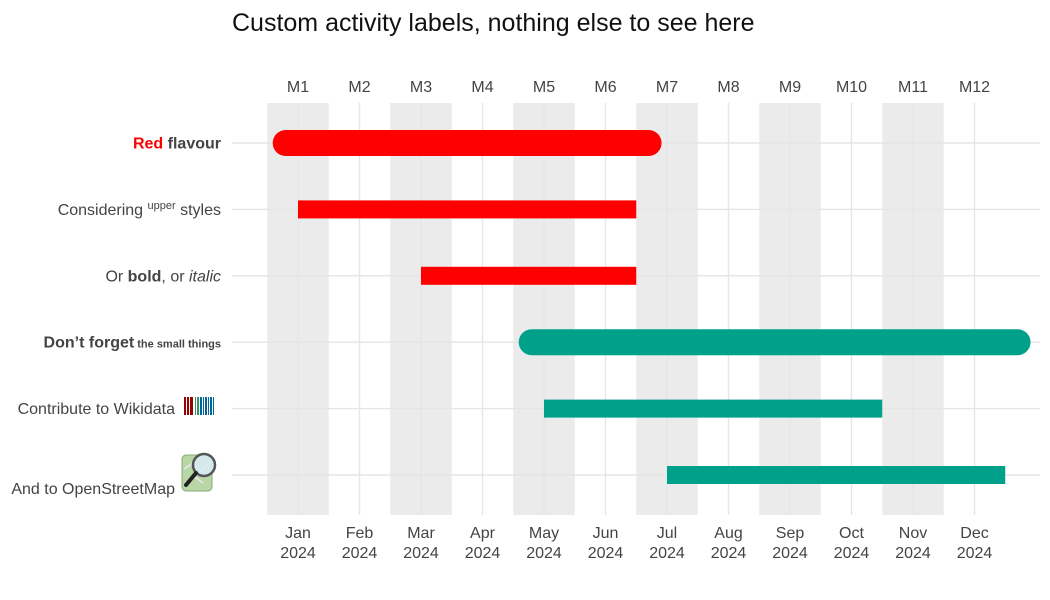  I want to click on bottom-tick-month: Jan, so click(298, 533).